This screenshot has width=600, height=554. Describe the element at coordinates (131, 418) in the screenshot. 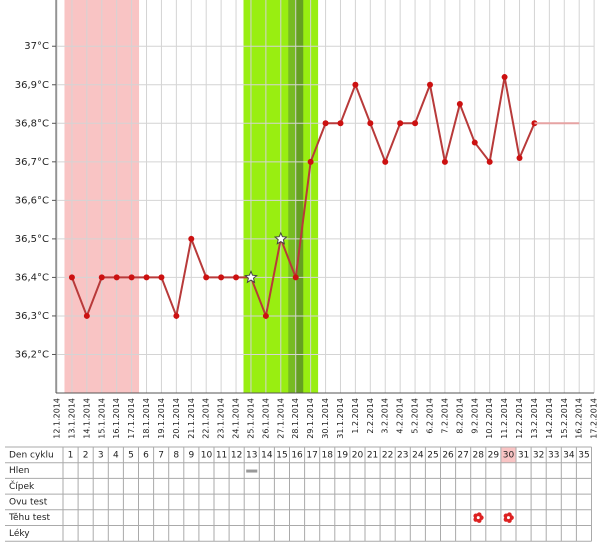

I see `x-tick-label: 17.1.2014` at that location.